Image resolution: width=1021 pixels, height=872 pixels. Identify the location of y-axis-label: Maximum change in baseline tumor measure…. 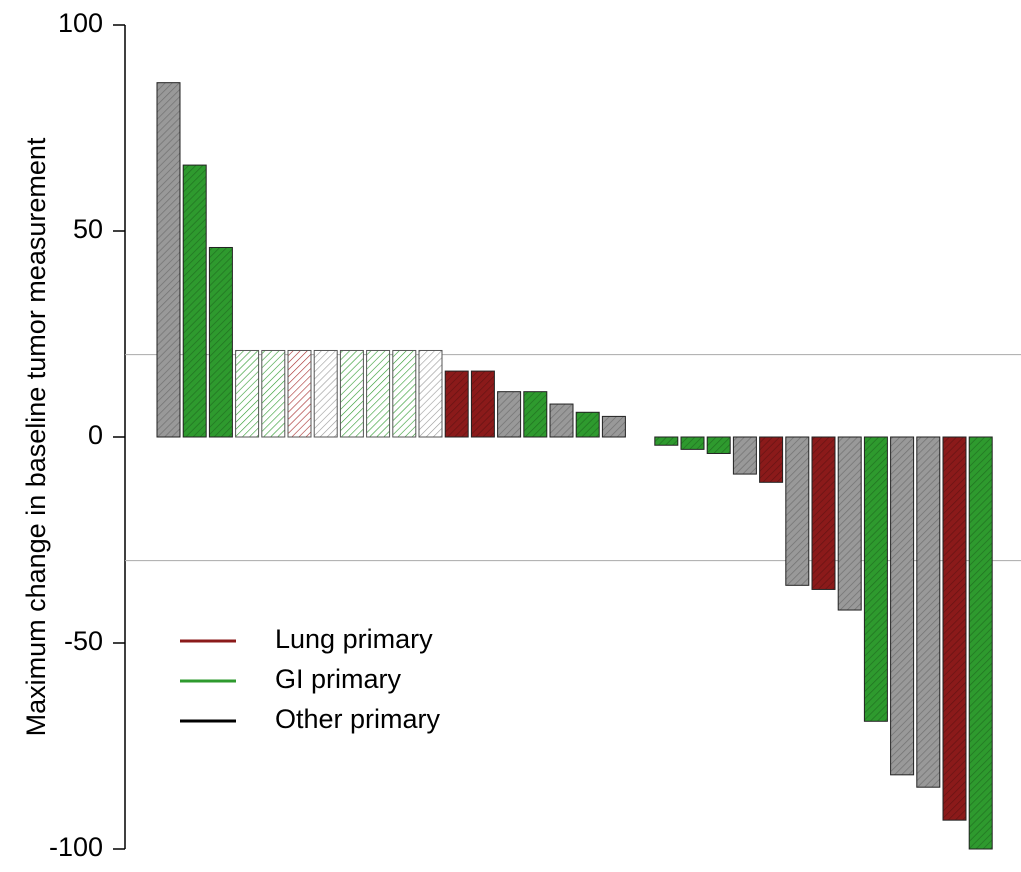
(36, 436).